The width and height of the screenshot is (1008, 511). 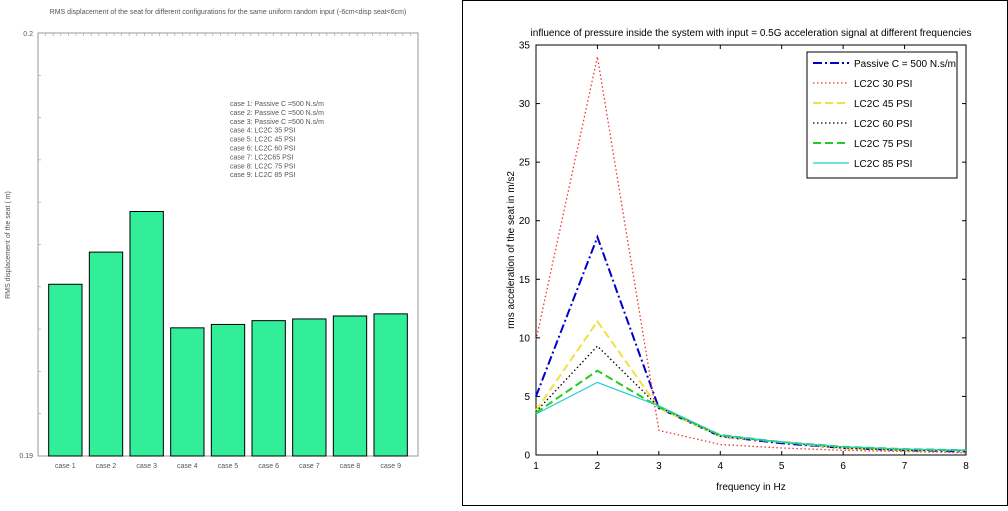 What do you see at coordinates (525, 104) in the screenshot?
I see `y-tick-label: 30` at bounding box center [525, 104].